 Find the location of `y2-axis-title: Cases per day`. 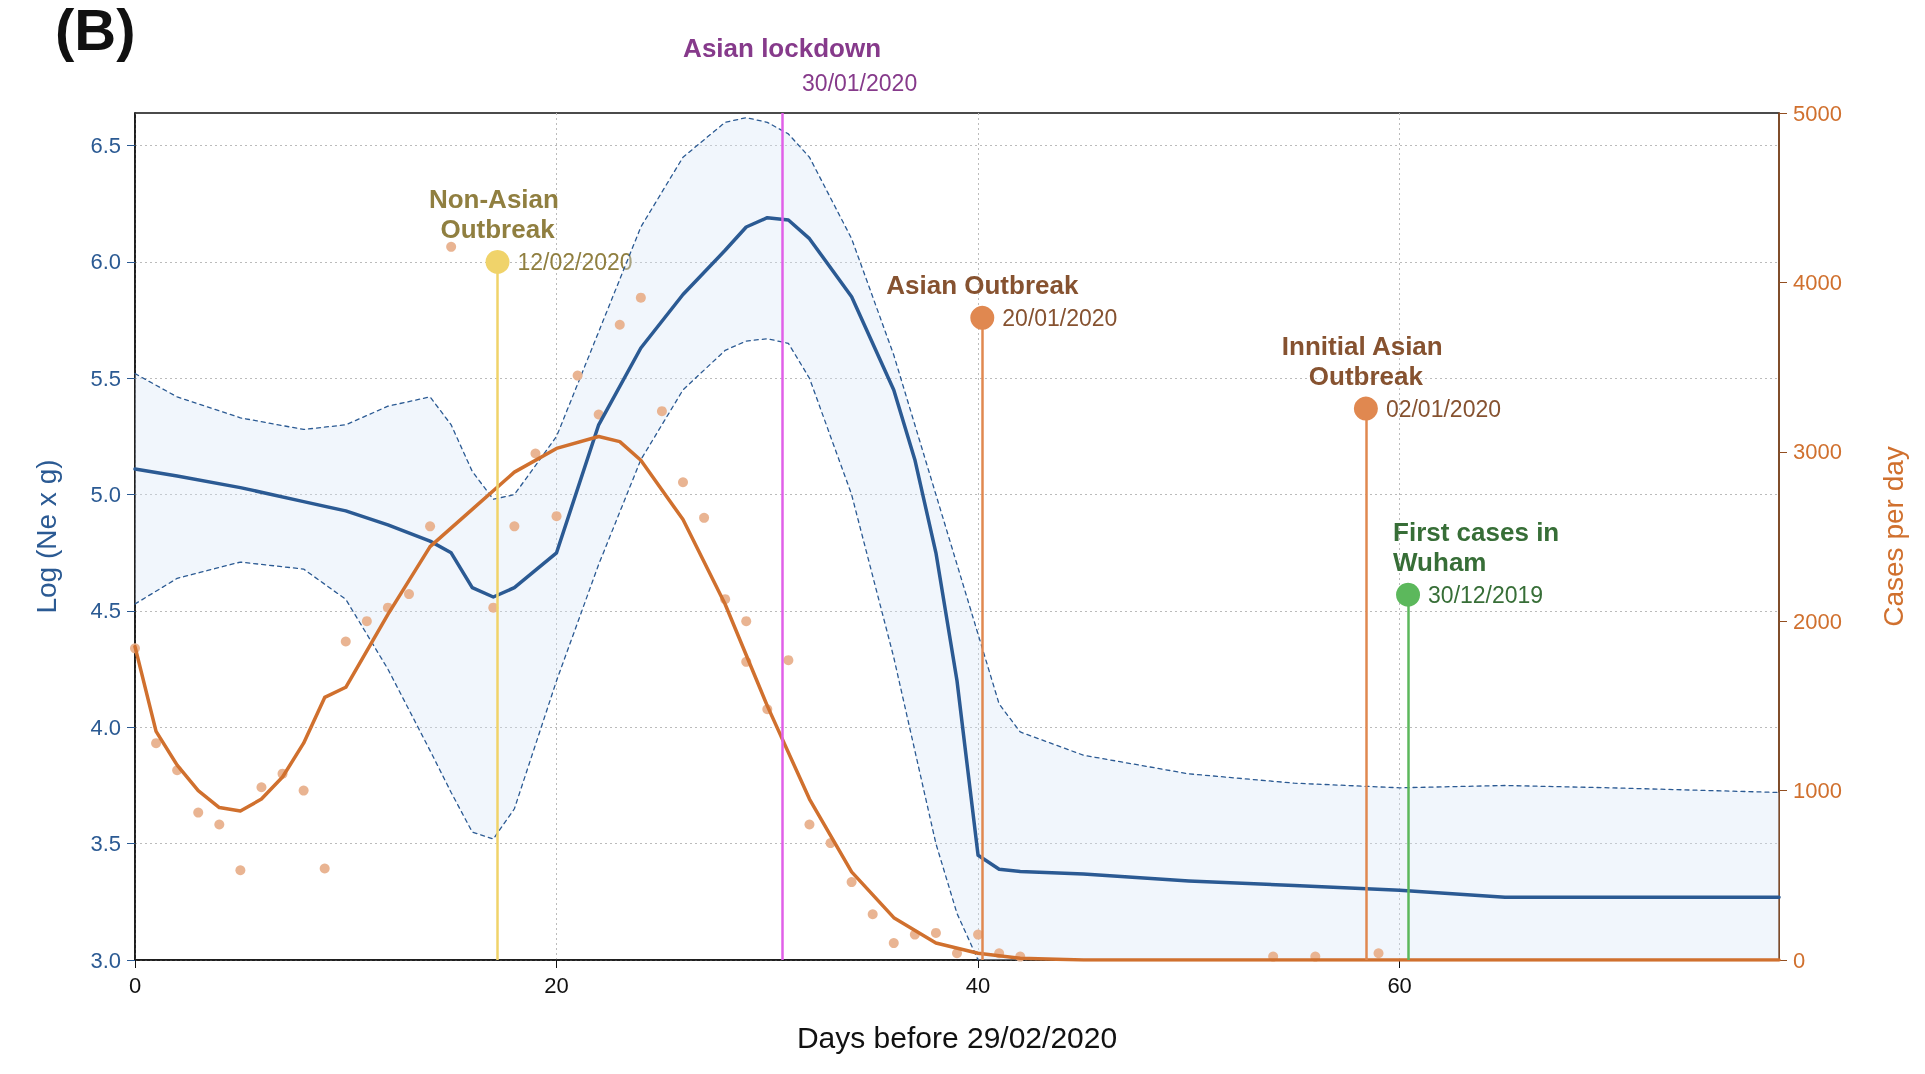

y2-axis-title: Cases per day is located at coordinates (1893, 536).